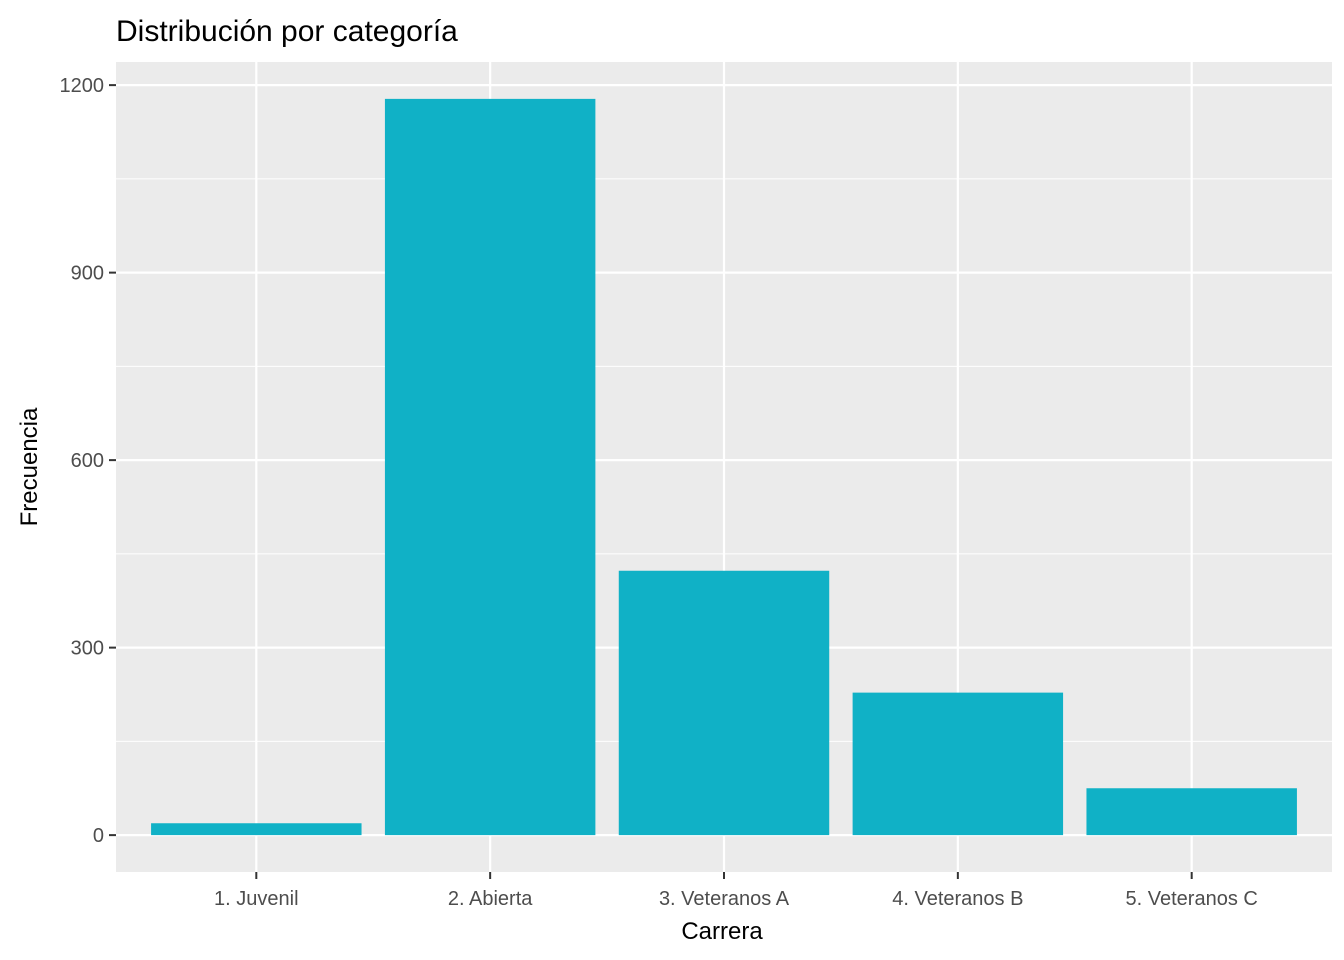 Image resolution: width=1344 pixels, height=960 pixels. I want to click on x-tick-label: 3. Veteranos A, so click(724, 899).